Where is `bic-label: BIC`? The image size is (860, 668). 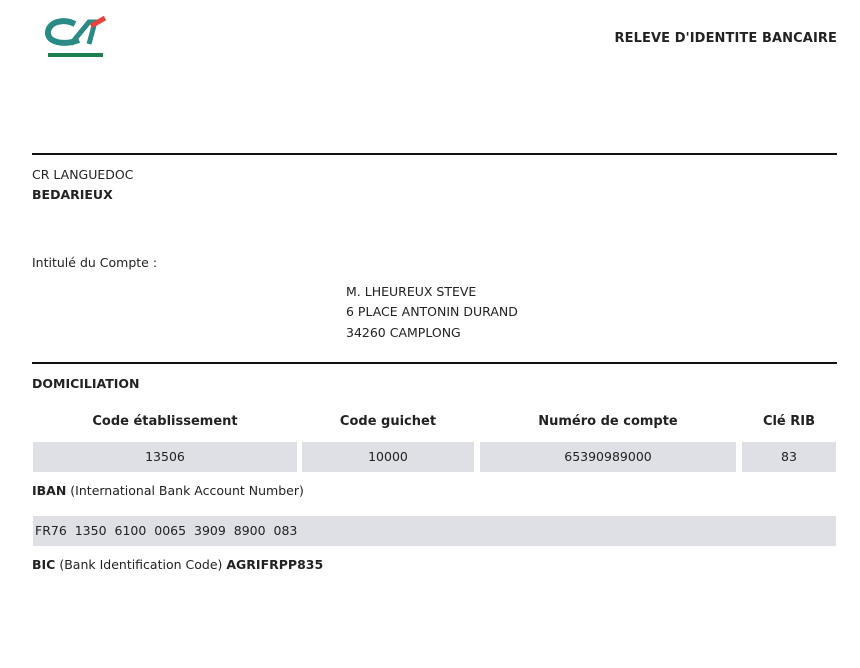 bic-label: BIC is located at coordinates (44, 564).